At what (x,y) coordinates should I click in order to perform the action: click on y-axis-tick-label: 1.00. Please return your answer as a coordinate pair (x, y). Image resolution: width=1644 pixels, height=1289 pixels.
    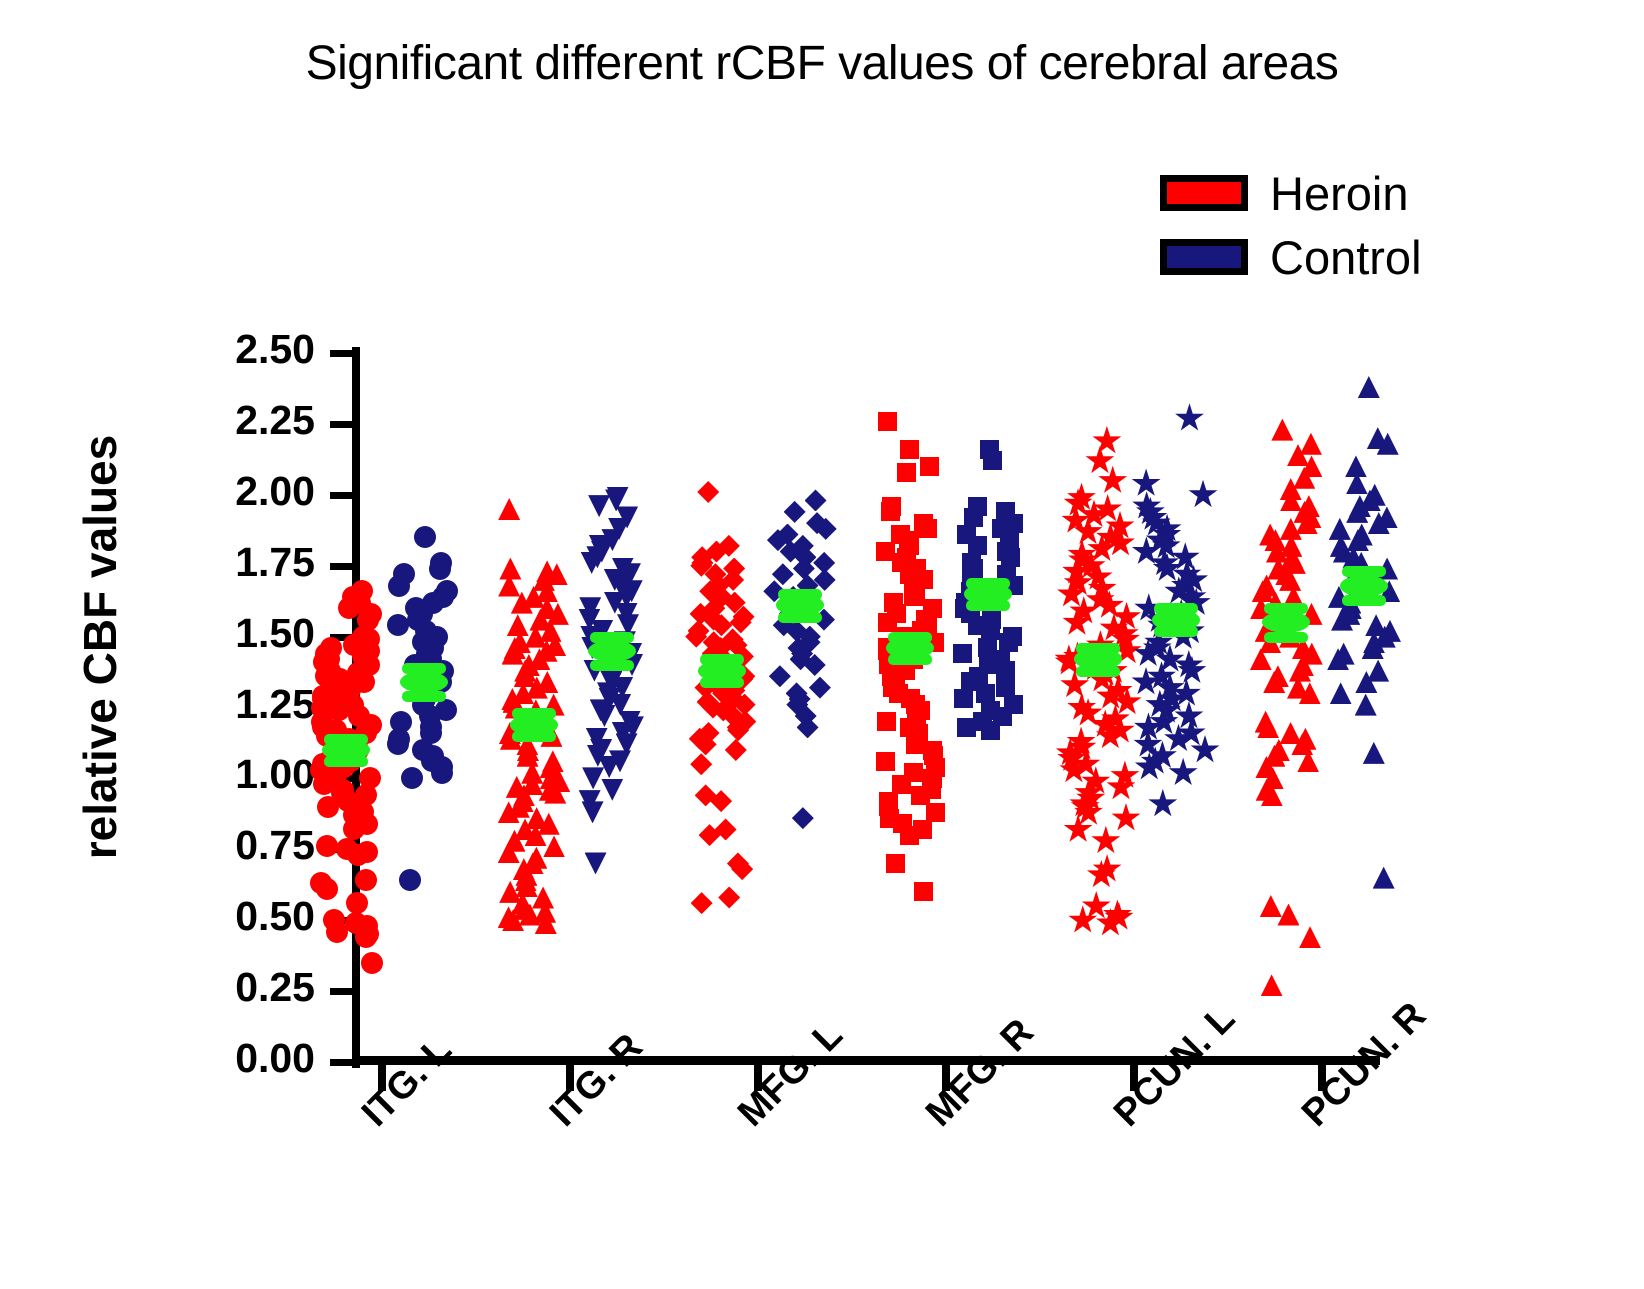
    Looking at the image, I should click on (275, 774).